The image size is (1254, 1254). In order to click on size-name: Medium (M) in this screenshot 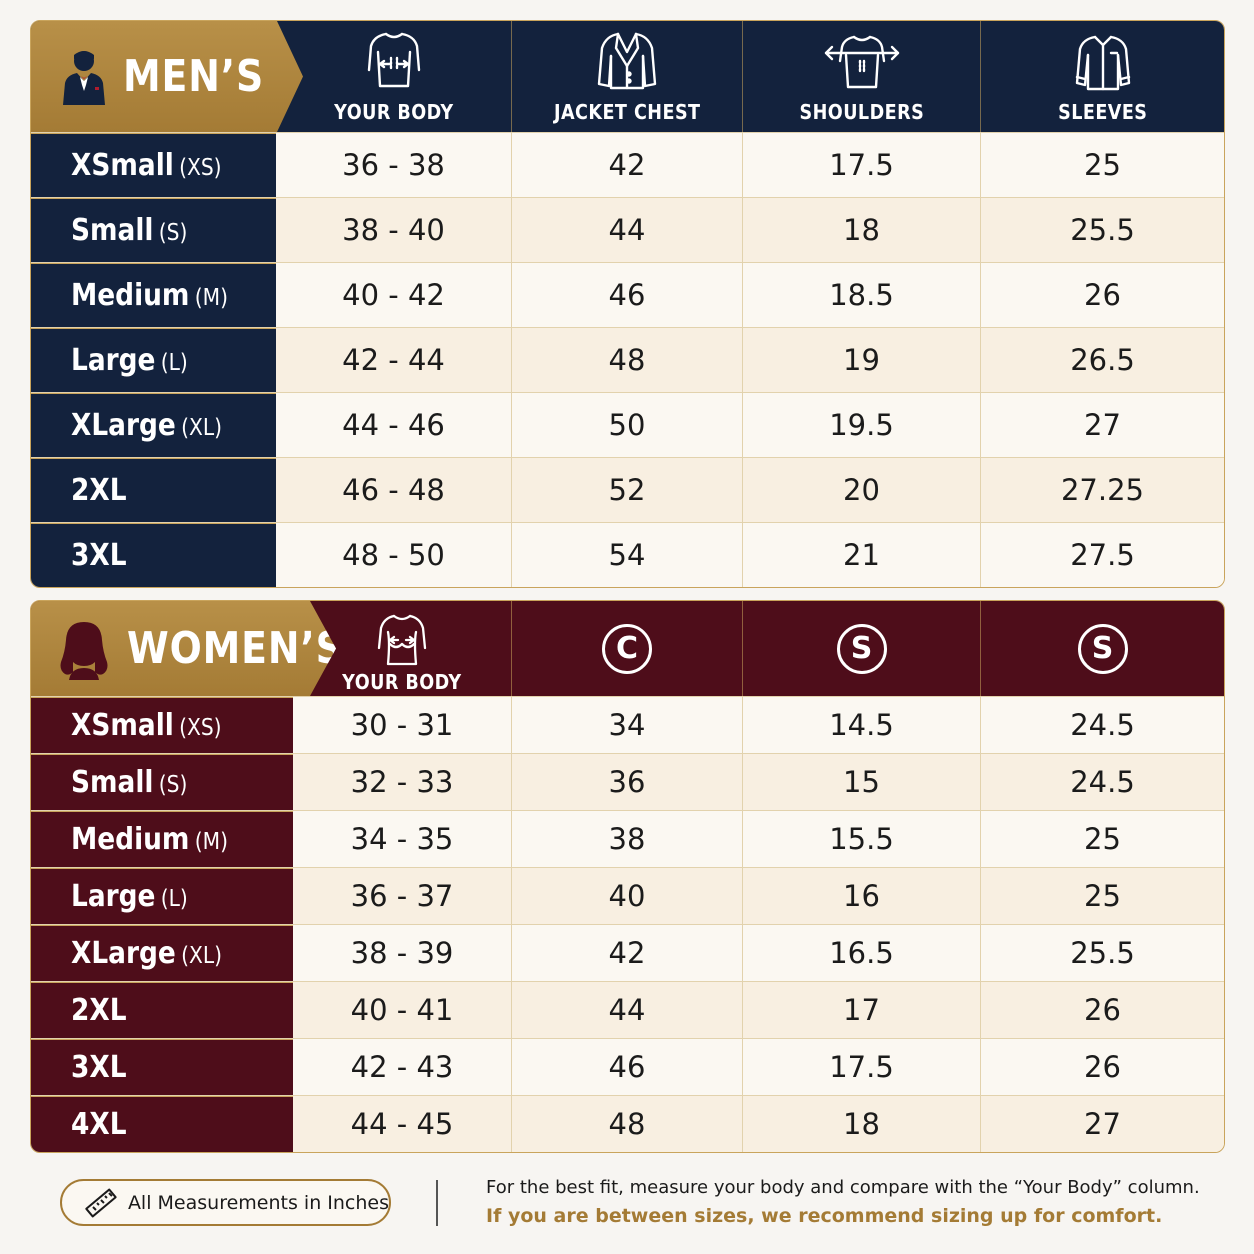, I will do `click(149, 295)`.